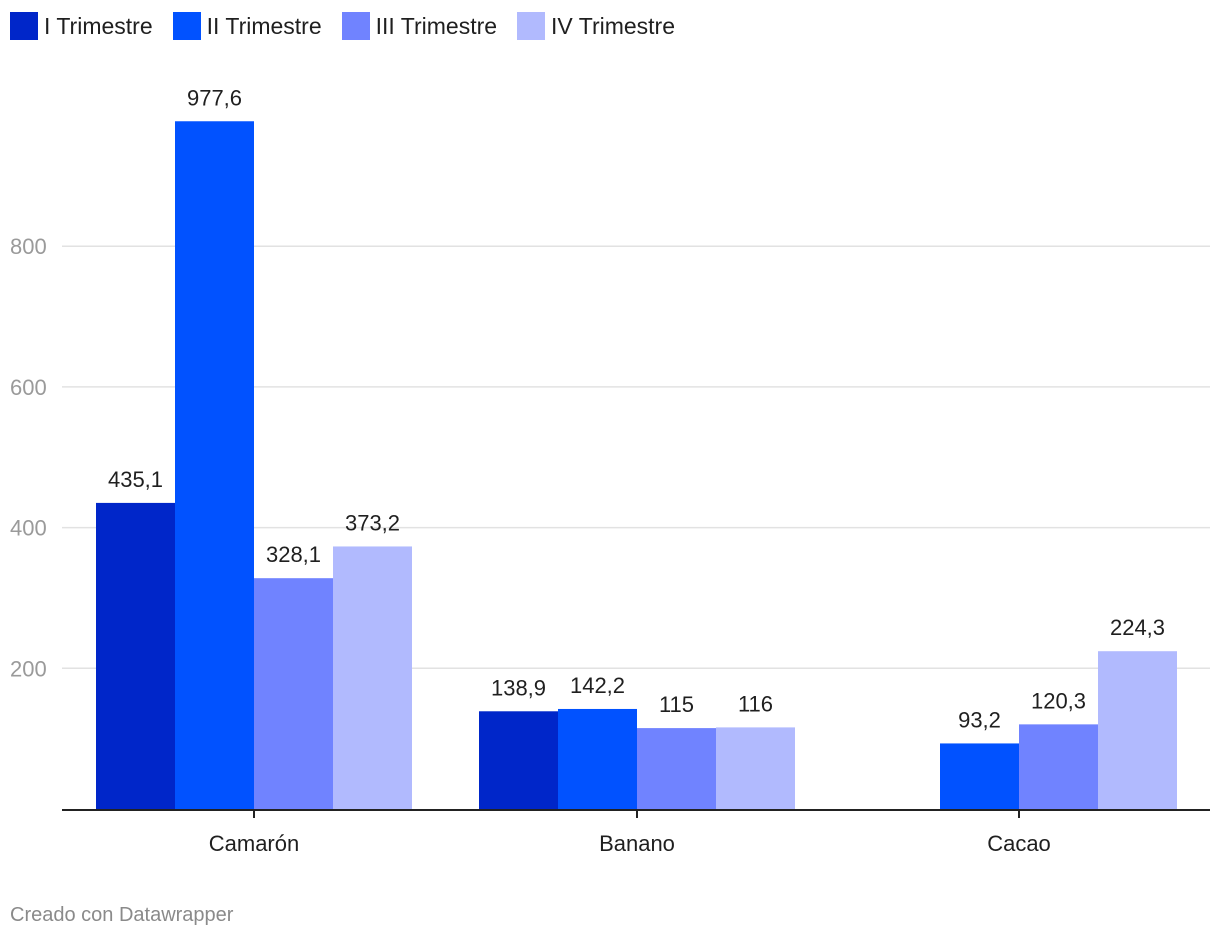 The width and height of the screenshot is (1220, 942). Describe the element at coordinates (676, 704) in the screenshot. I see `data-label: 115` at that location.